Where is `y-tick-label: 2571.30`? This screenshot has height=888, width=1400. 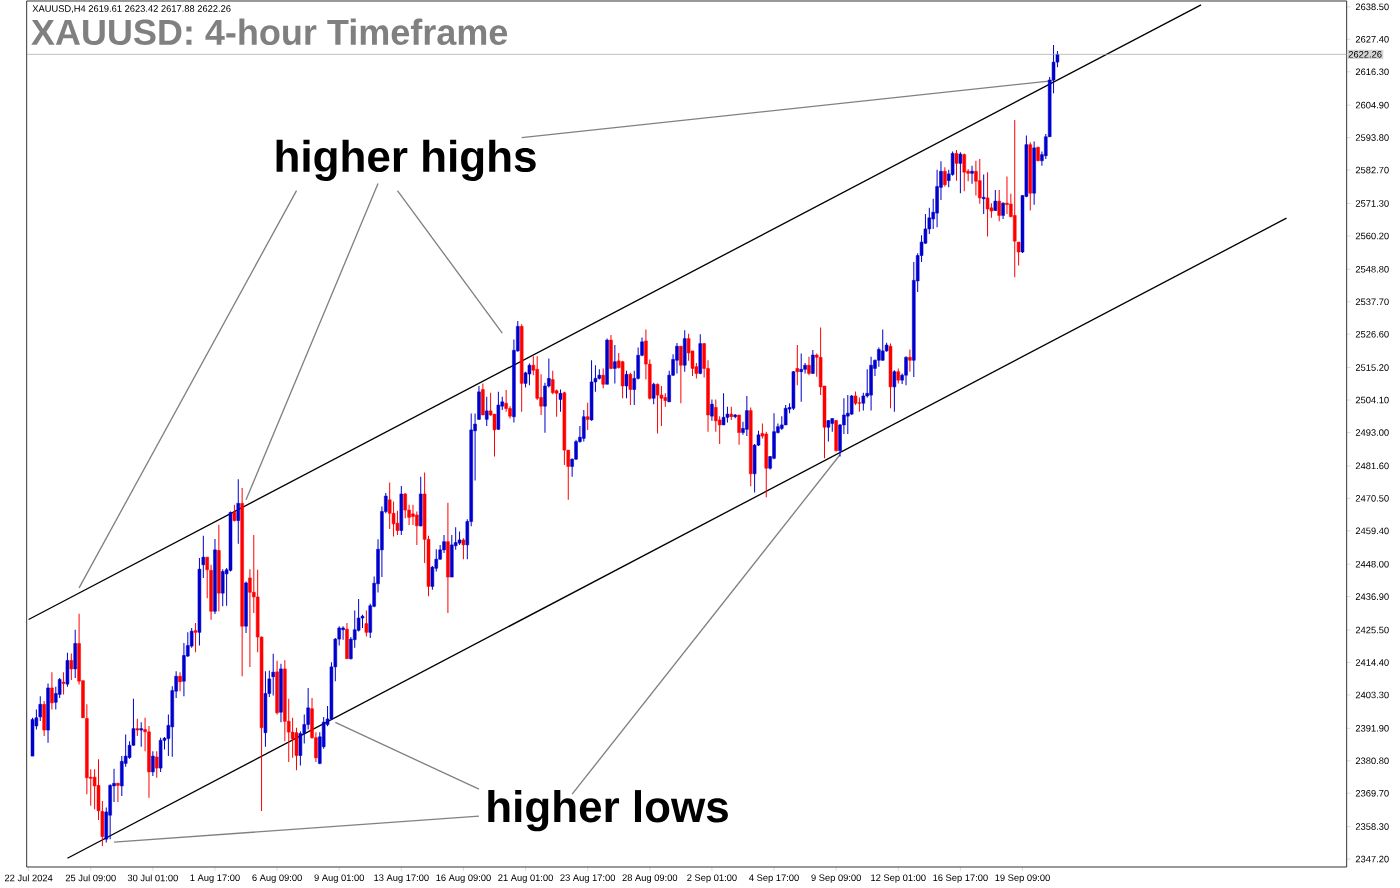 y-tick-label: 2571.30 is located at coordinates (1372, 203).